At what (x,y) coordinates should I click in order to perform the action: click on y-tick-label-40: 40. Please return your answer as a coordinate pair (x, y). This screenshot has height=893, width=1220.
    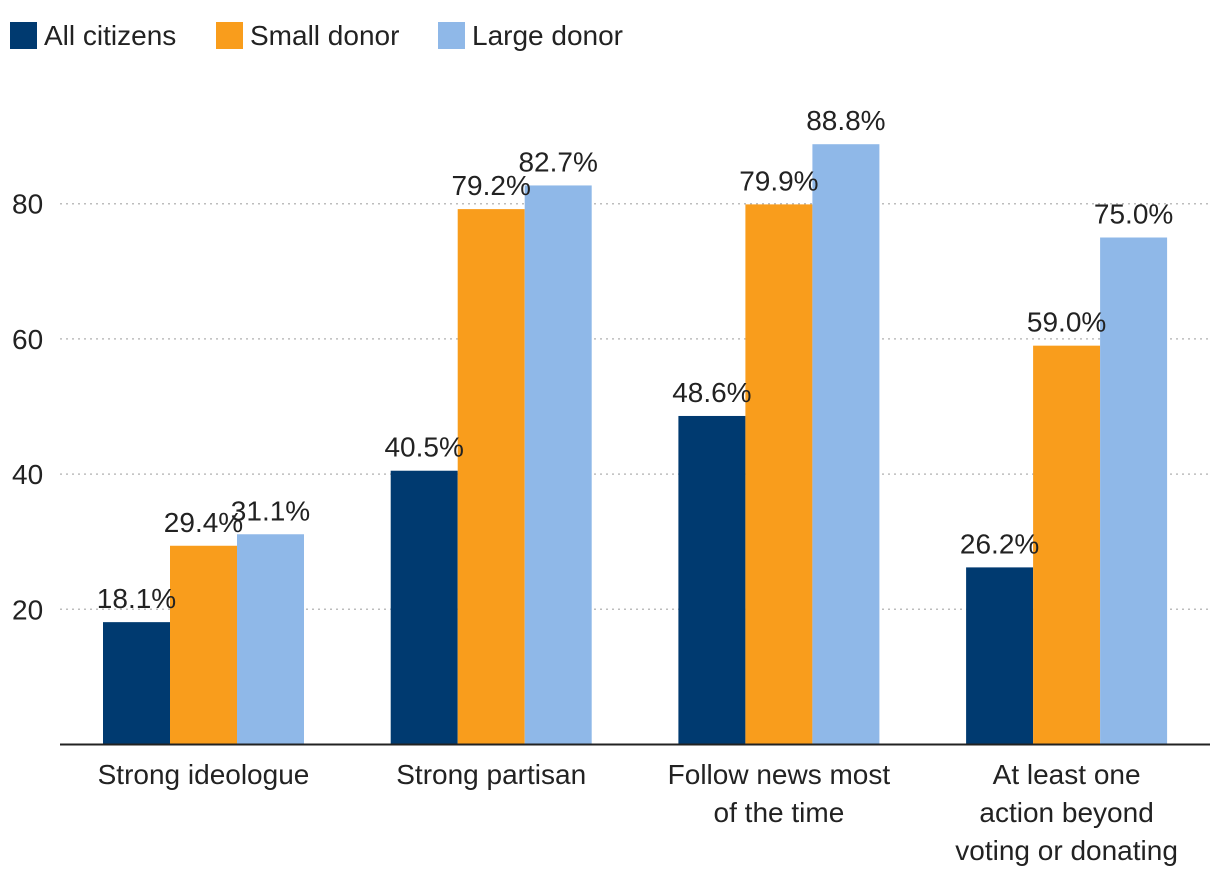
    Looking at the image, I should click on (27, 474).